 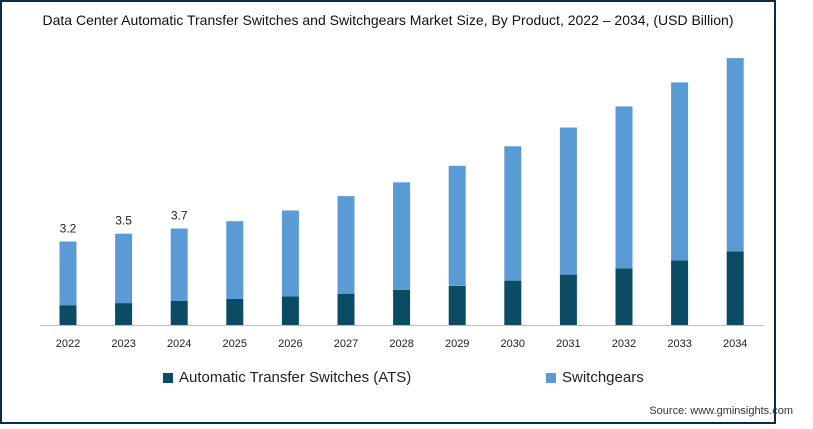 I want to click on bar-switchgears-2026, so click(x=290, y=253).